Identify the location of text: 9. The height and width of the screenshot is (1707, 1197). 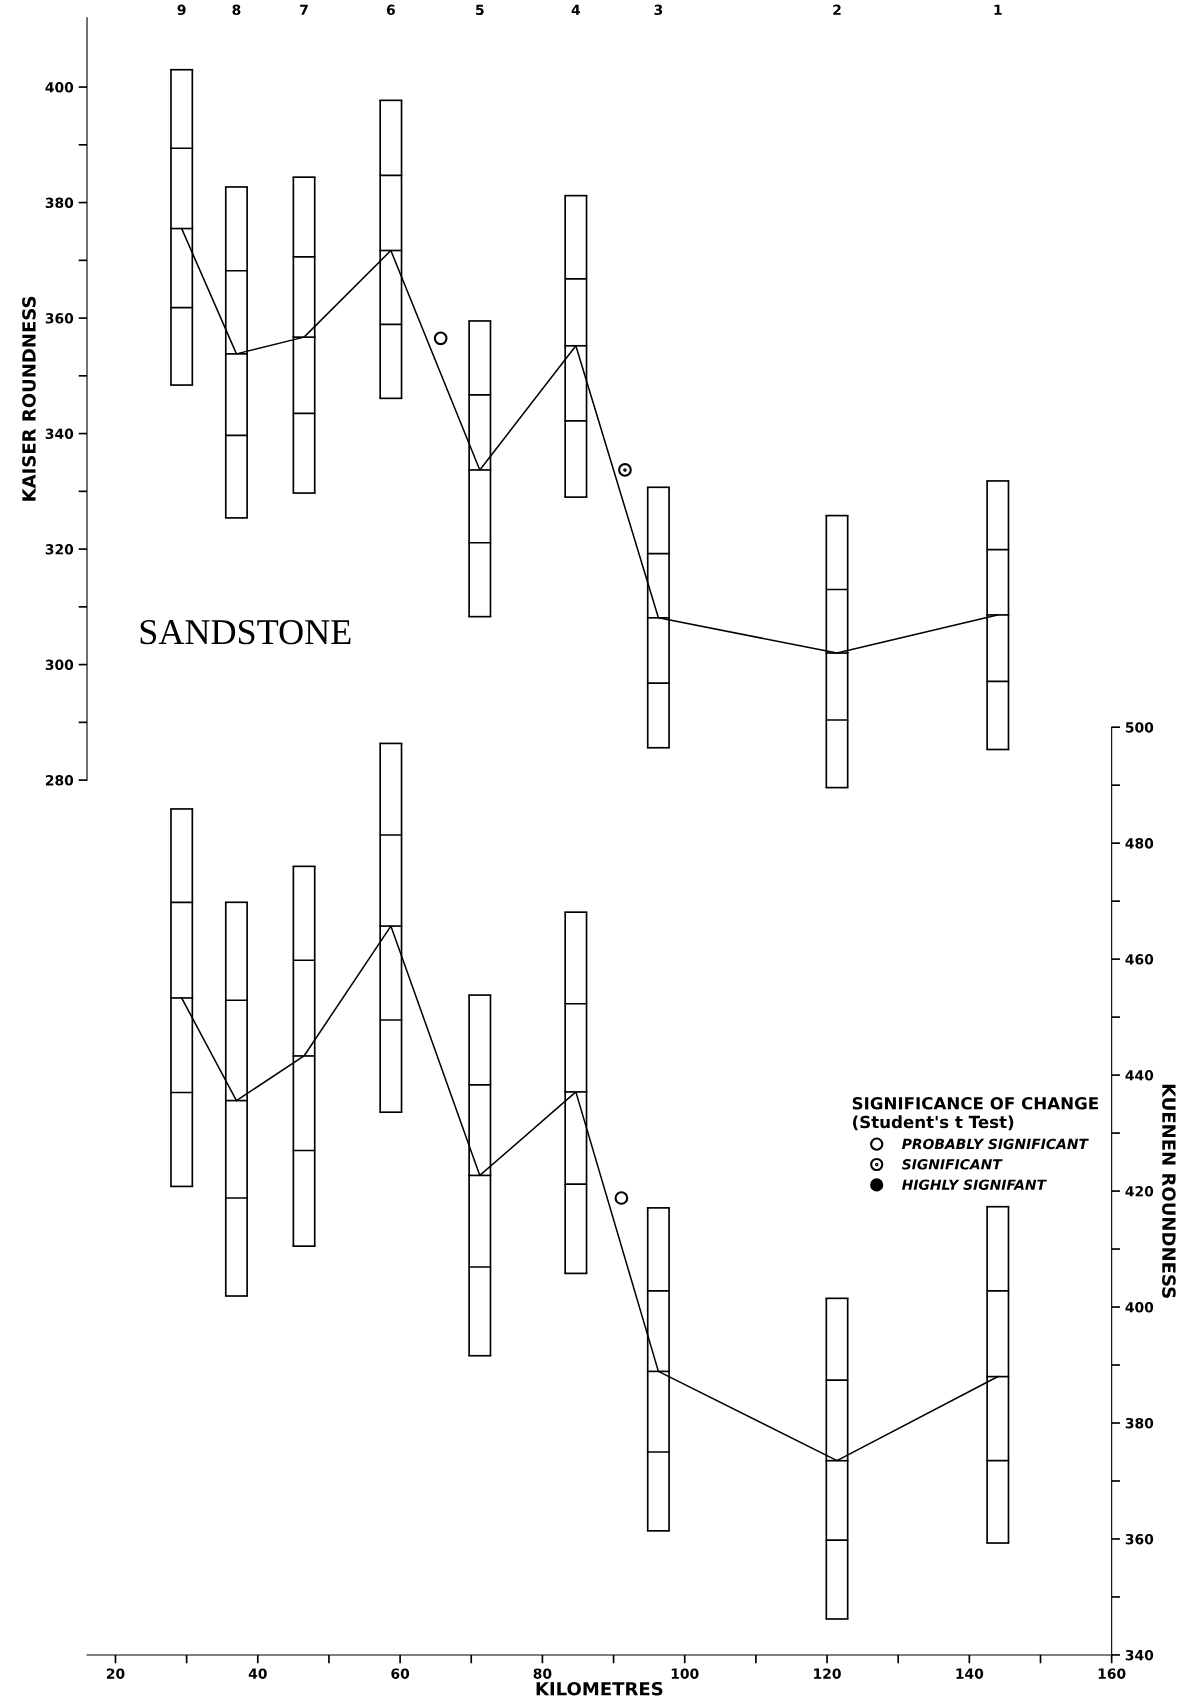
(181, 10).